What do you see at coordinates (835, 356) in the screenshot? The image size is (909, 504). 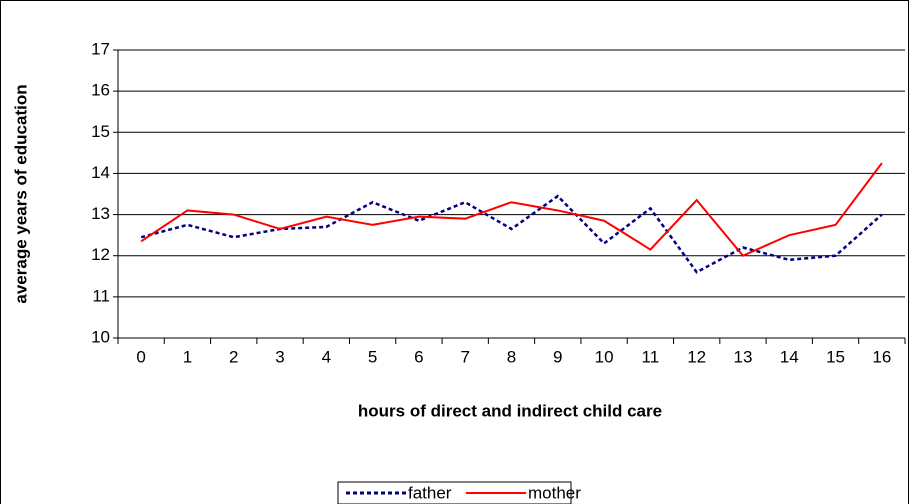 I see `x-tick-label: 15` at bounding box center [835, 356].